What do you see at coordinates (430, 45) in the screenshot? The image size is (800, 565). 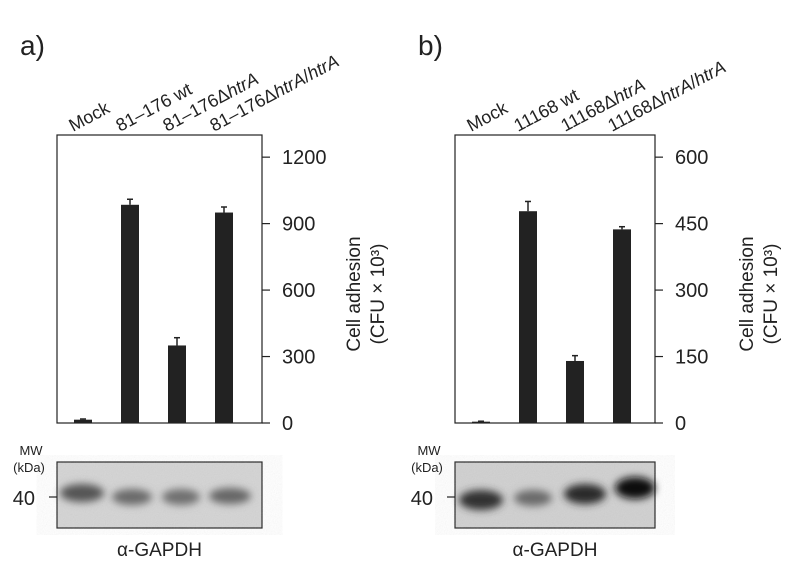 I see `panel-label: b)` at bounding box center [430, 45].